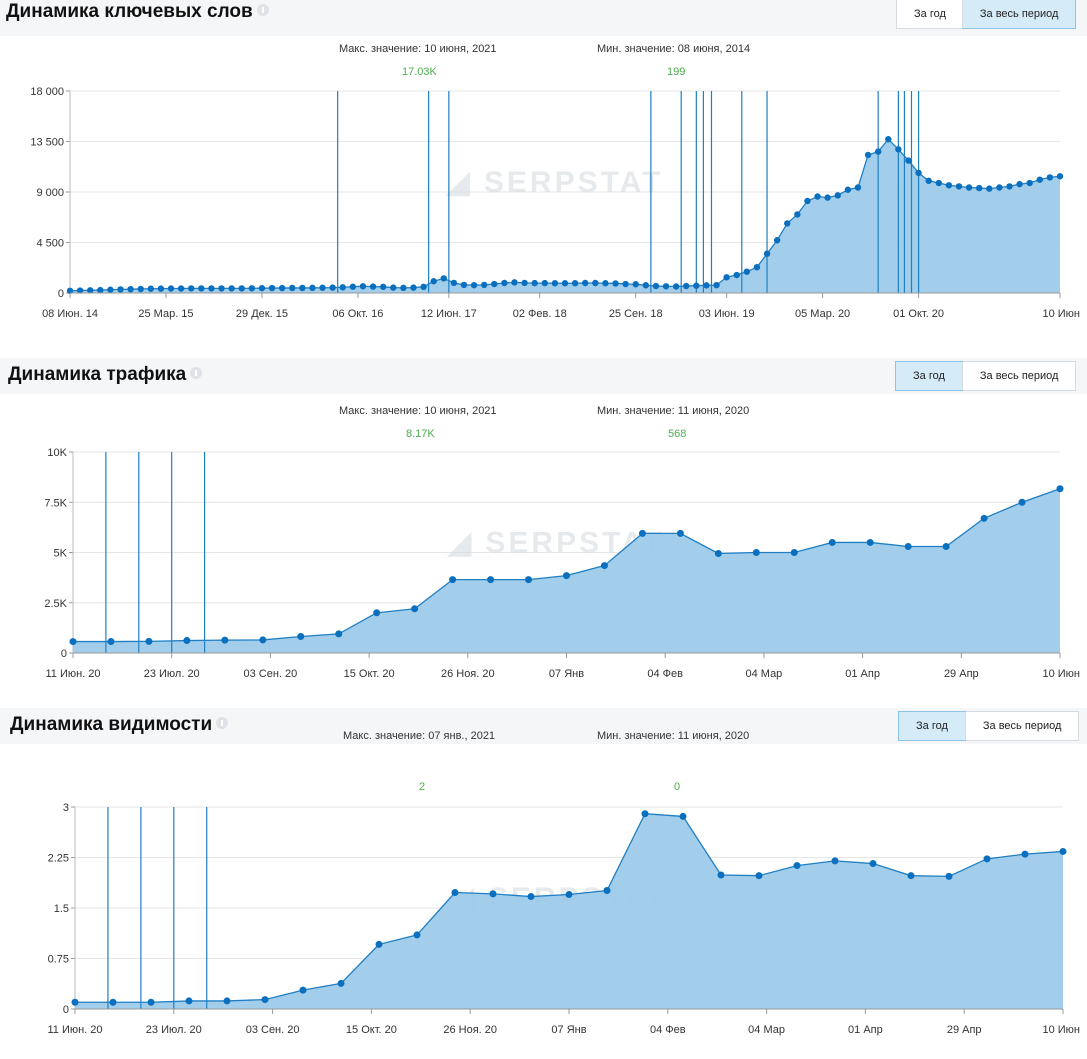 The height and width of the screenshot is (1059, 1087). What do you see at coordinates (357, 314) in the screenshot?
I see `x-tick-label: 06 Окт. 16` at bounding box center [357, 314].